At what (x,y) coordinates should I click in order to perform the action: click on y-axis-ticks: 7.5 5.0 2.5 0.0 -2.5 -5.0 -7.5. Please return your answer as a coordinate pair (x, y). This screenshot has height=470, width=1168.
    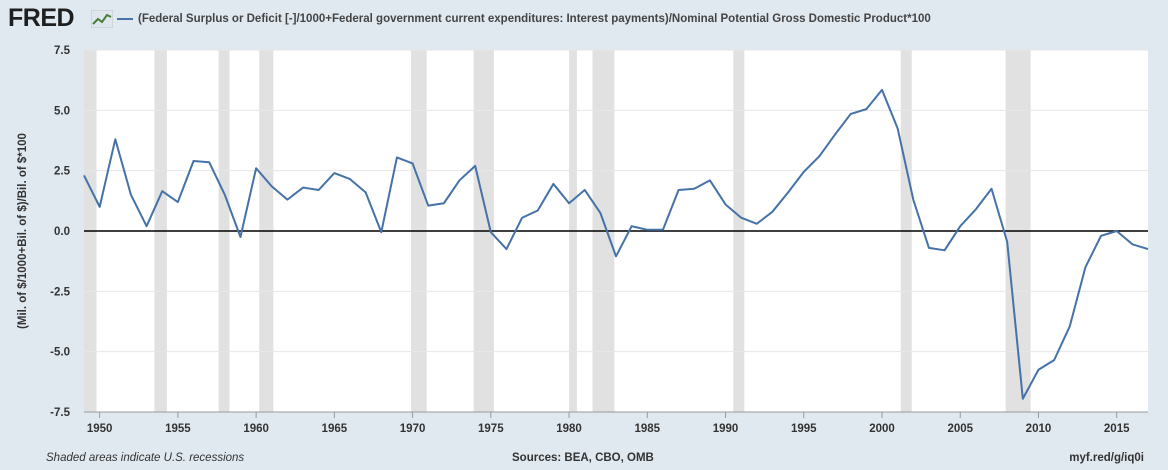
    Looking at the image, I should click on (60, 232).